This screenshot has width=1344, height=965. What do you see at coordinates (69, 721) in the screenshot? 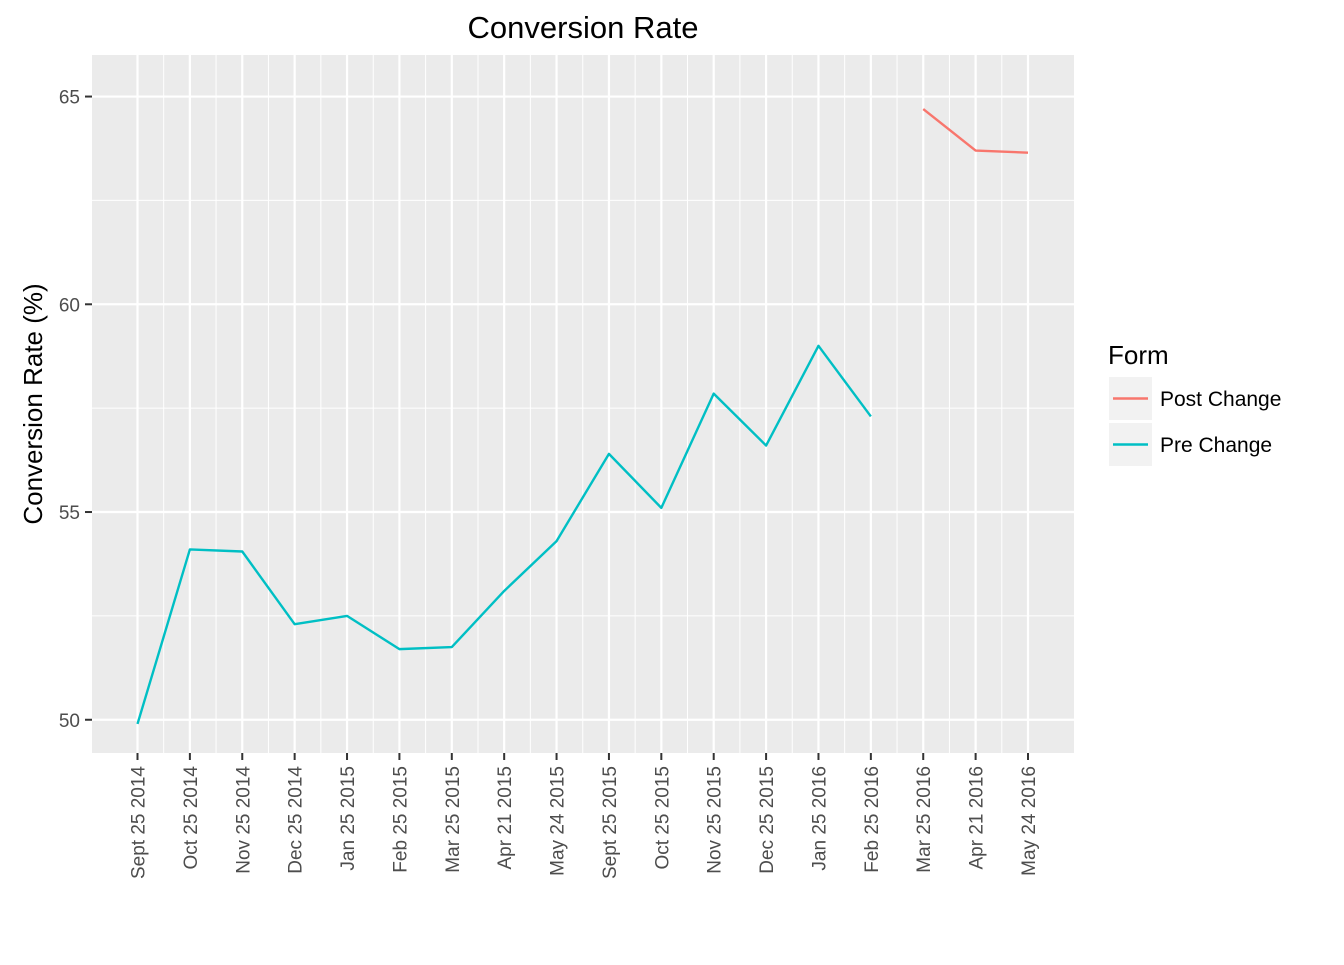
I see `y-tick-label: 50` at bounding box center [69, 721].